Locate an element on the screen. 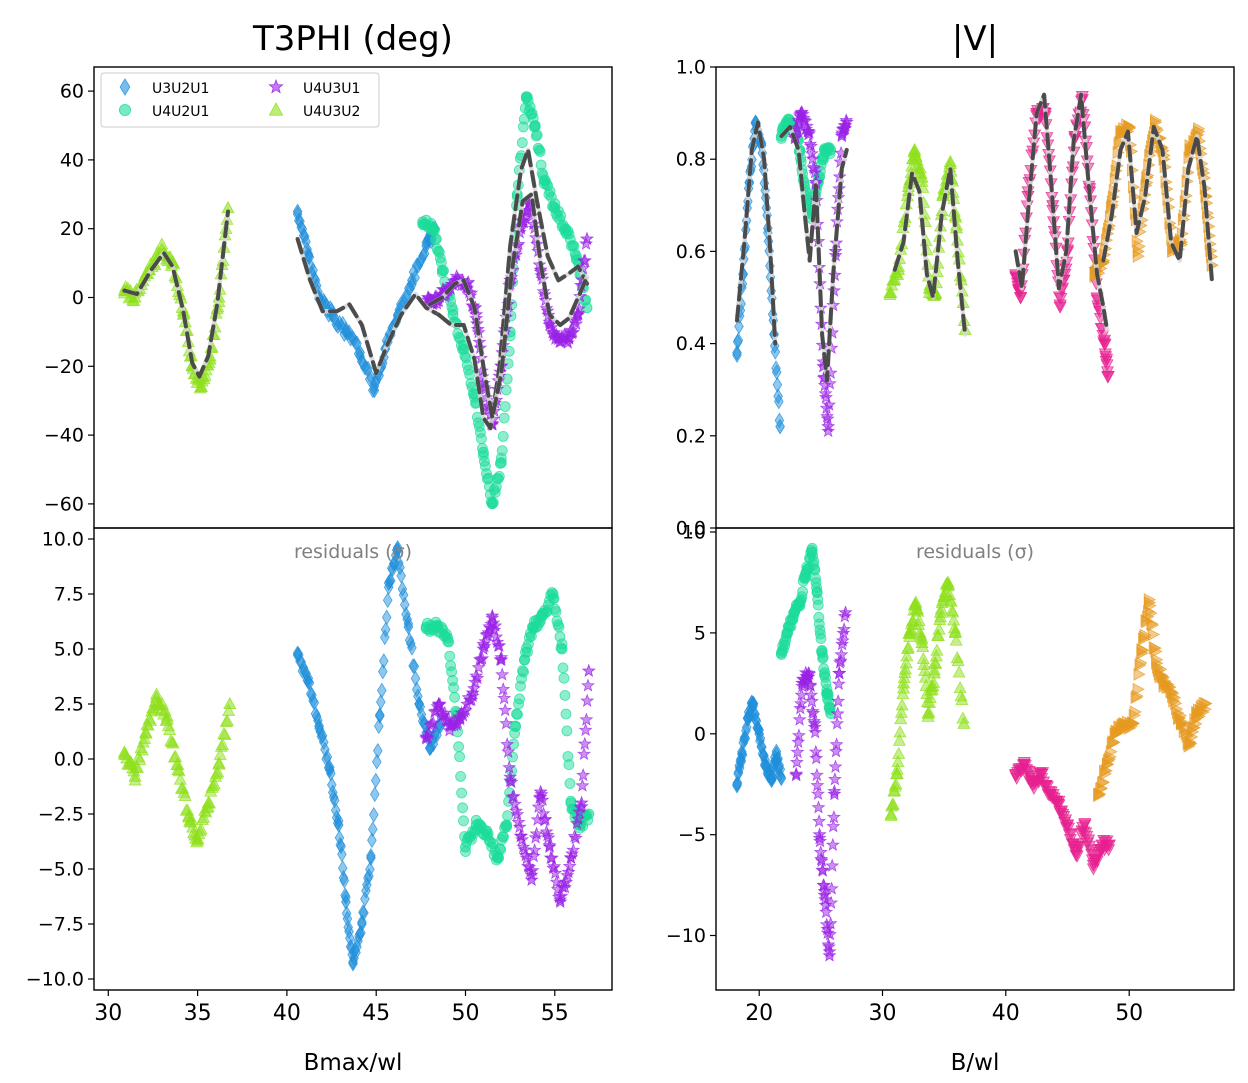 The height and width of the screenshot is (1083, 1248). t3phi-y-tick-label: 0 is located at coordinates (78, 298).